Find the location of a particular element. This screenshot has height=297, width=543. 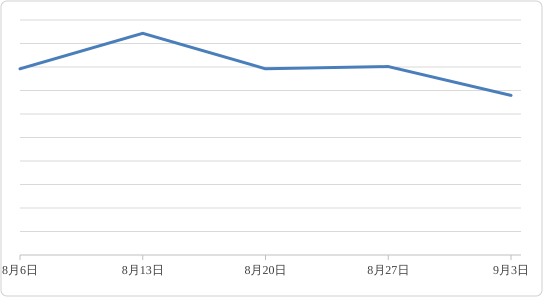

x-tick-label: 8月20日 is located at coordinates (265, 270).